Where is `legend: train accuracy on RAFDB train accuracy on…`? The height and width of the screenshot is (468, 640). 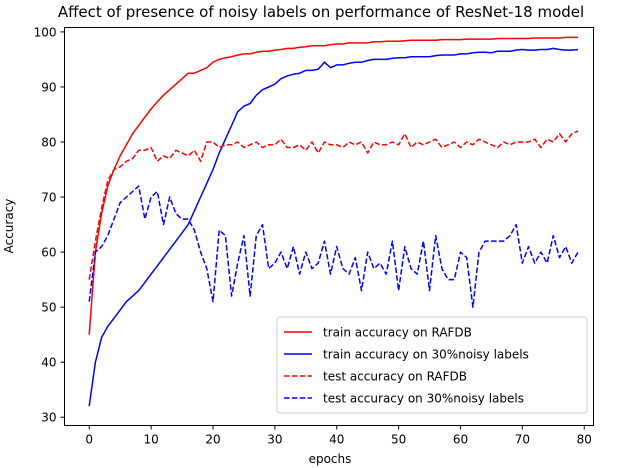 legend: train accuracy on RAFDB train accuracy on… is located at coordinates (432, 365).